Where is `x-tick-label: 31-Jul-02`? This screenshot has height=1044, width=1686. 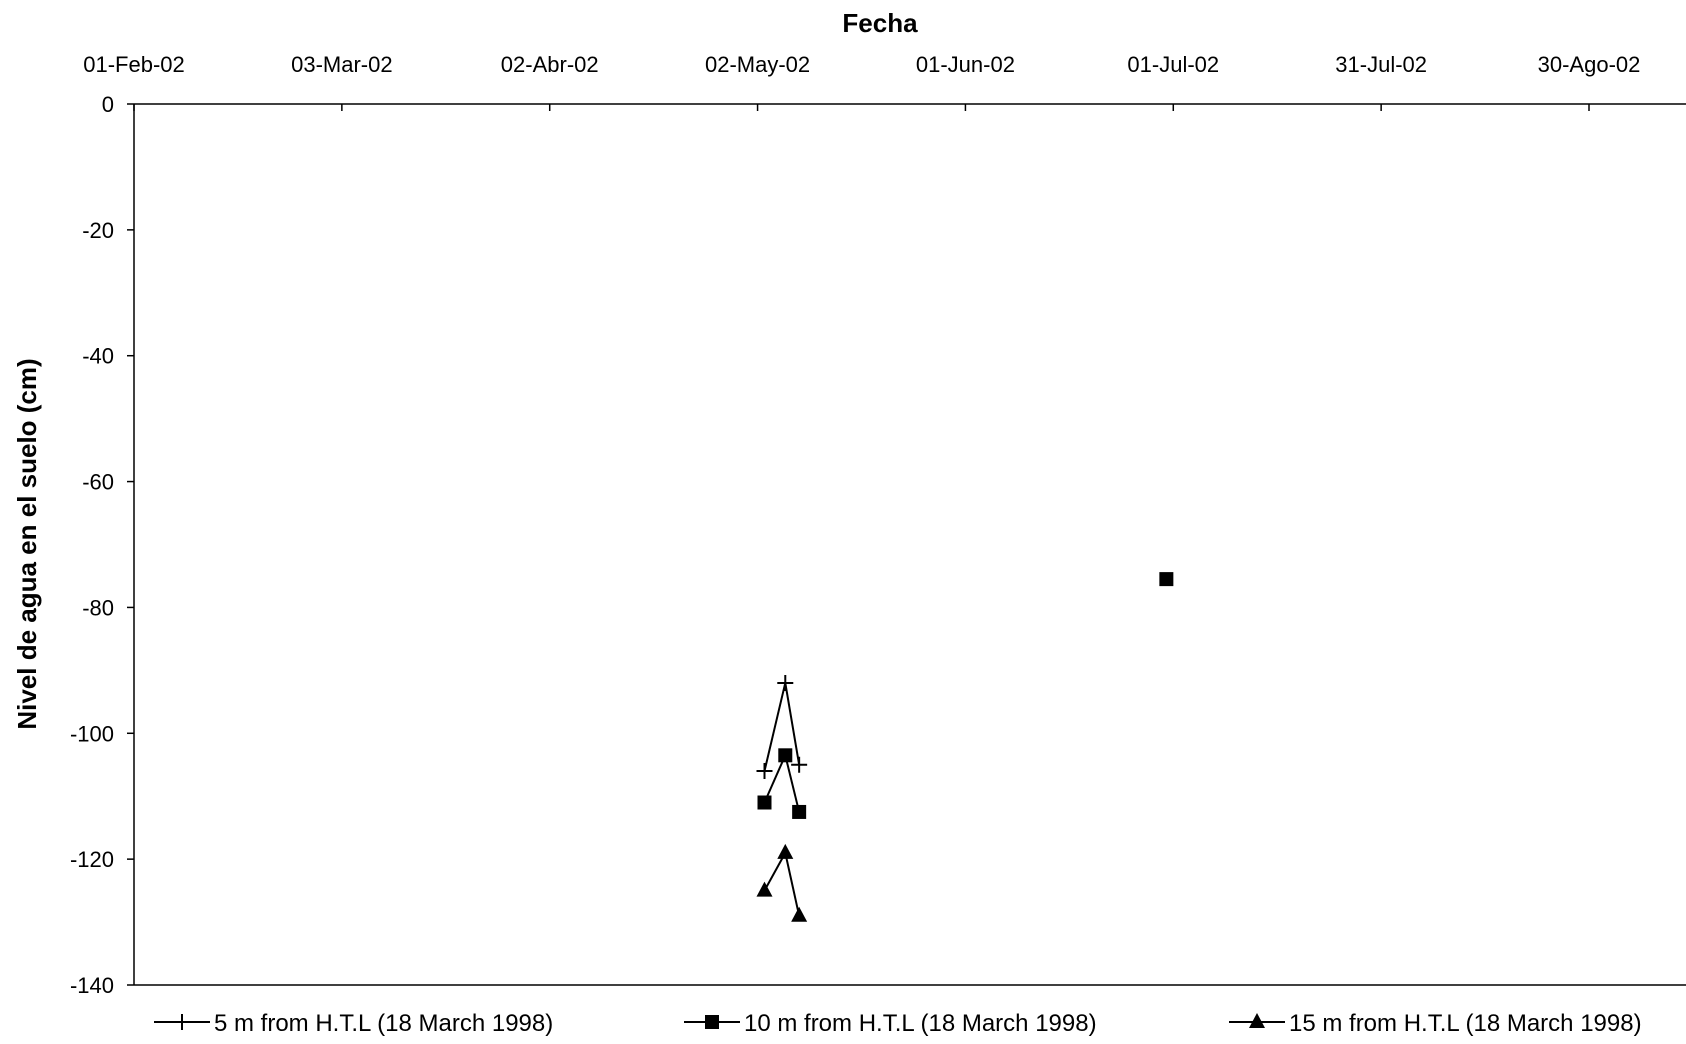 x-tick-label: 31-Jul-02 is located at coordinates (1381, 64).